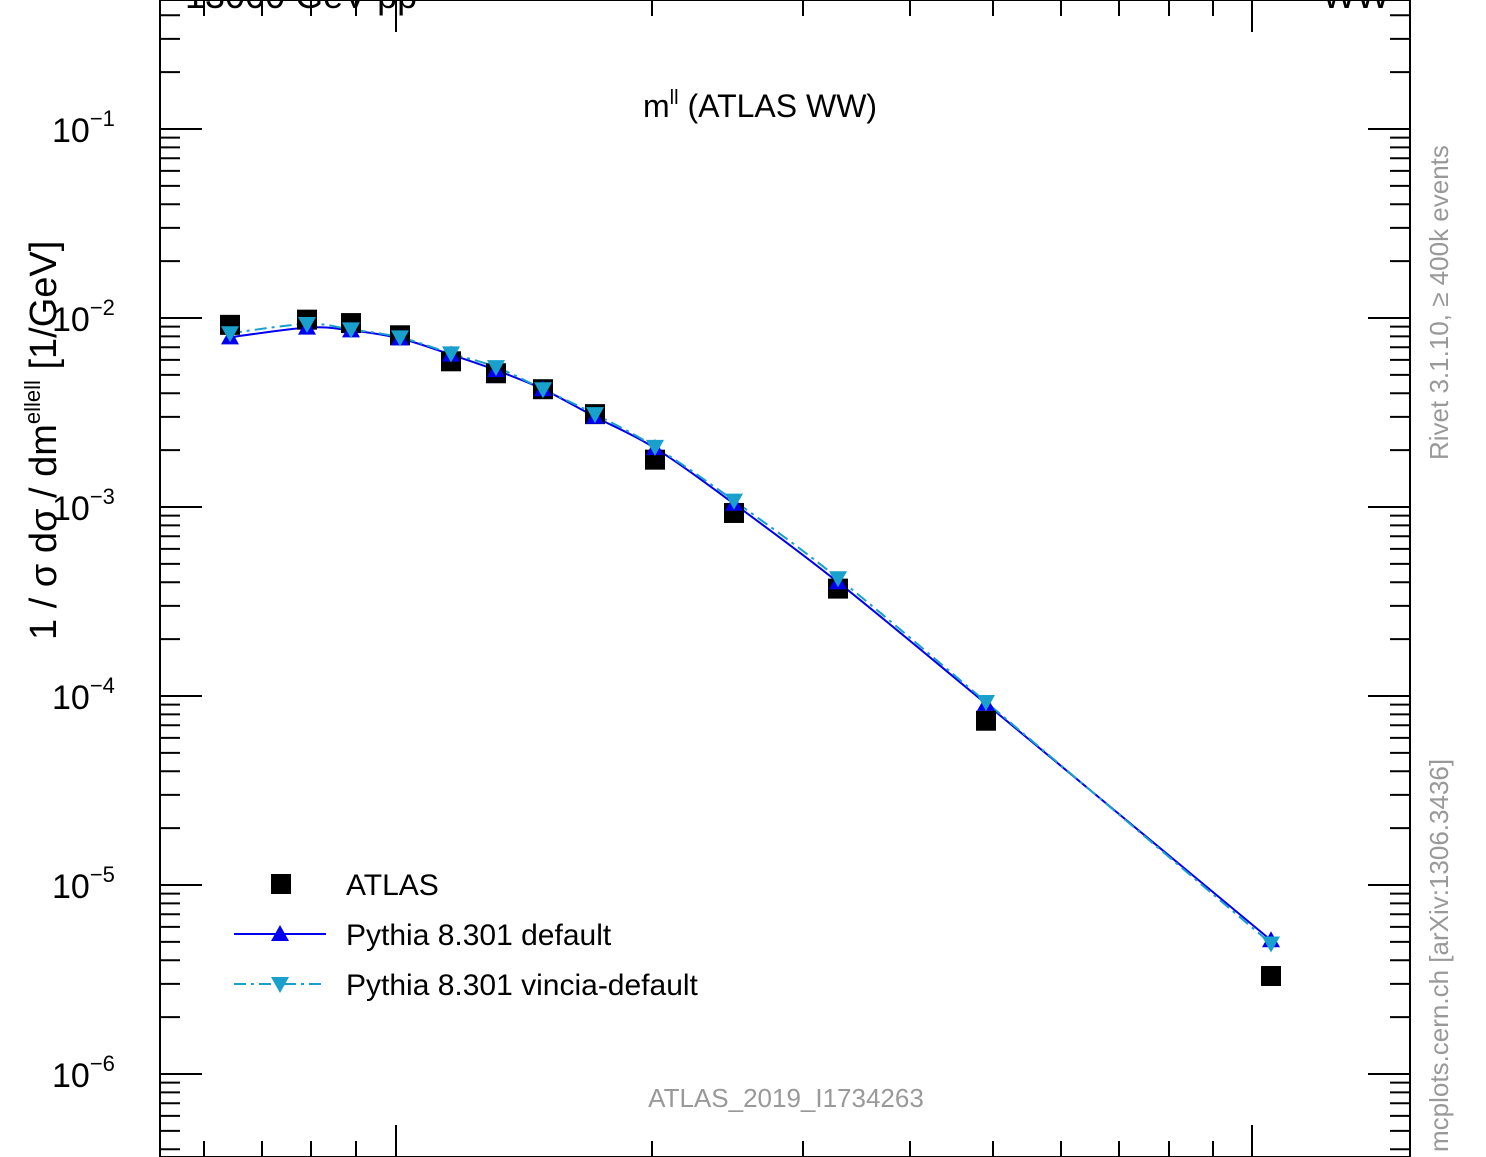  I want to click on legend-marker-default, so click(280, 933).